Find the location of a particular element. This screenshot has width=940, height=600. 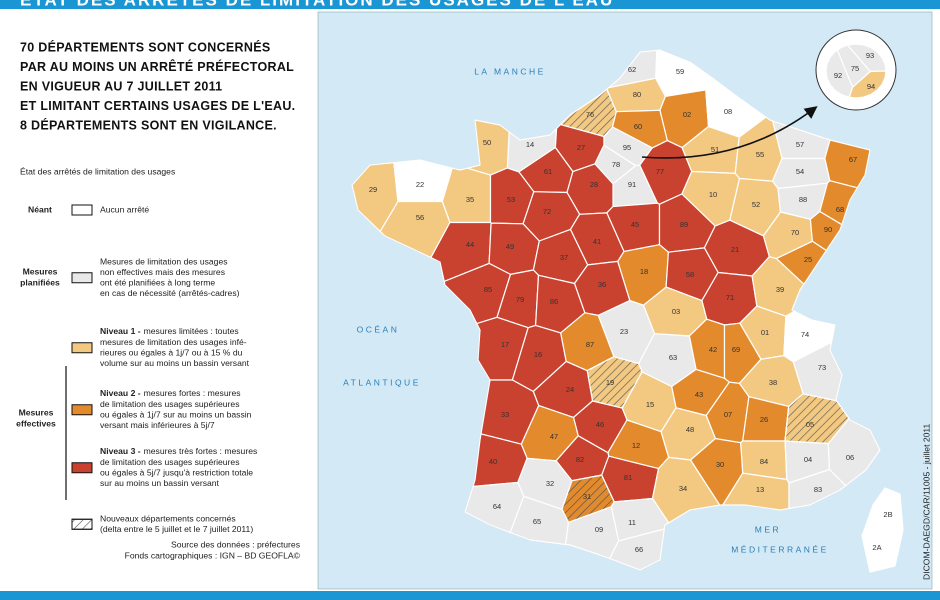

department-code: 27 is located at coordinates (581, 147).